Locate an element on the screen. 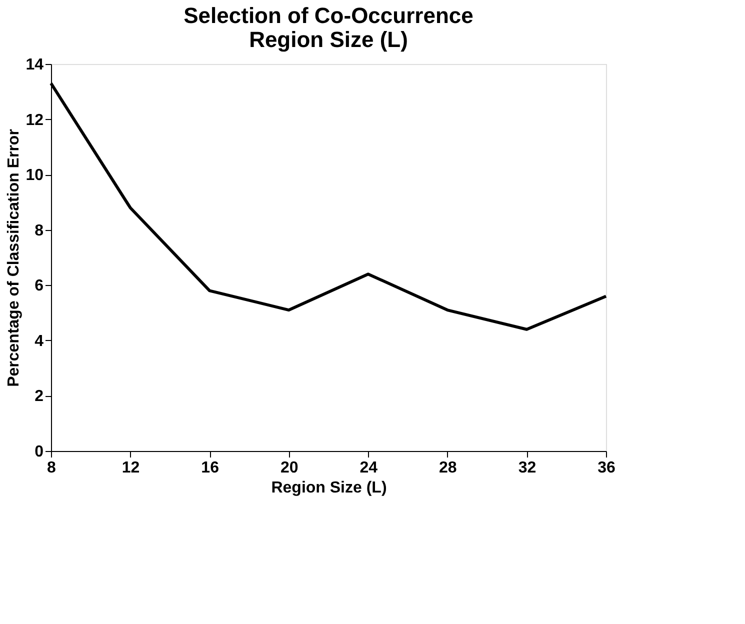  y-tick-label: 8 is located at coordinates (39, 231).